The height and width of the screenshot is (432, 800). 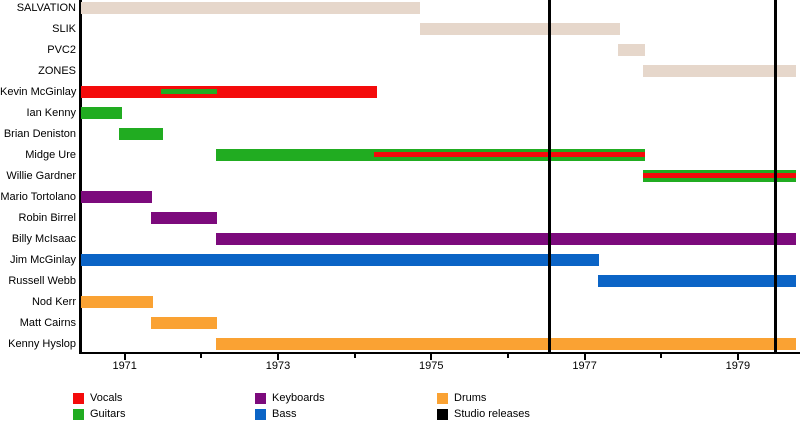 What do you see at coordinates (278, 366) in the screenshot?
I see `x-tick-label: 1973` at bounding box center [278, 366].